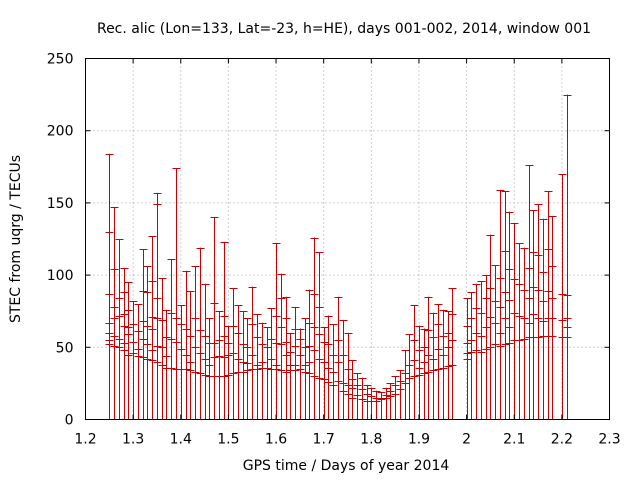 The width and height of the screenshot is (640, 480). What do you see at coordinates (324, 440) in the screenshot?
I see `x-tick-label: 1.7` at bounding box center [324, 440].